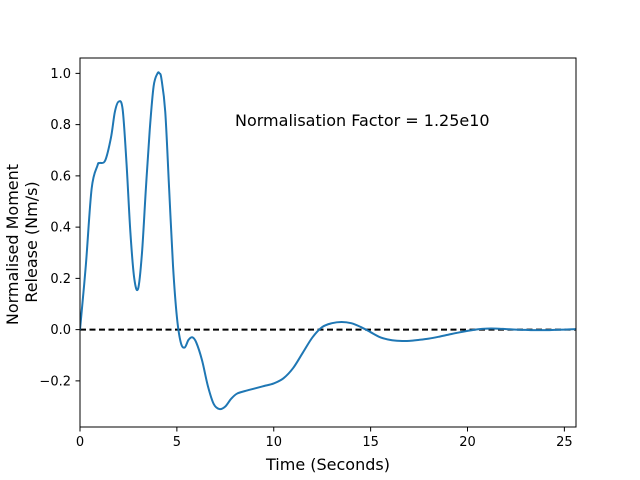 The image size is (640, 480). I want to click on y-axis-label-line-1: Normalised Moment, so click(12, 244).